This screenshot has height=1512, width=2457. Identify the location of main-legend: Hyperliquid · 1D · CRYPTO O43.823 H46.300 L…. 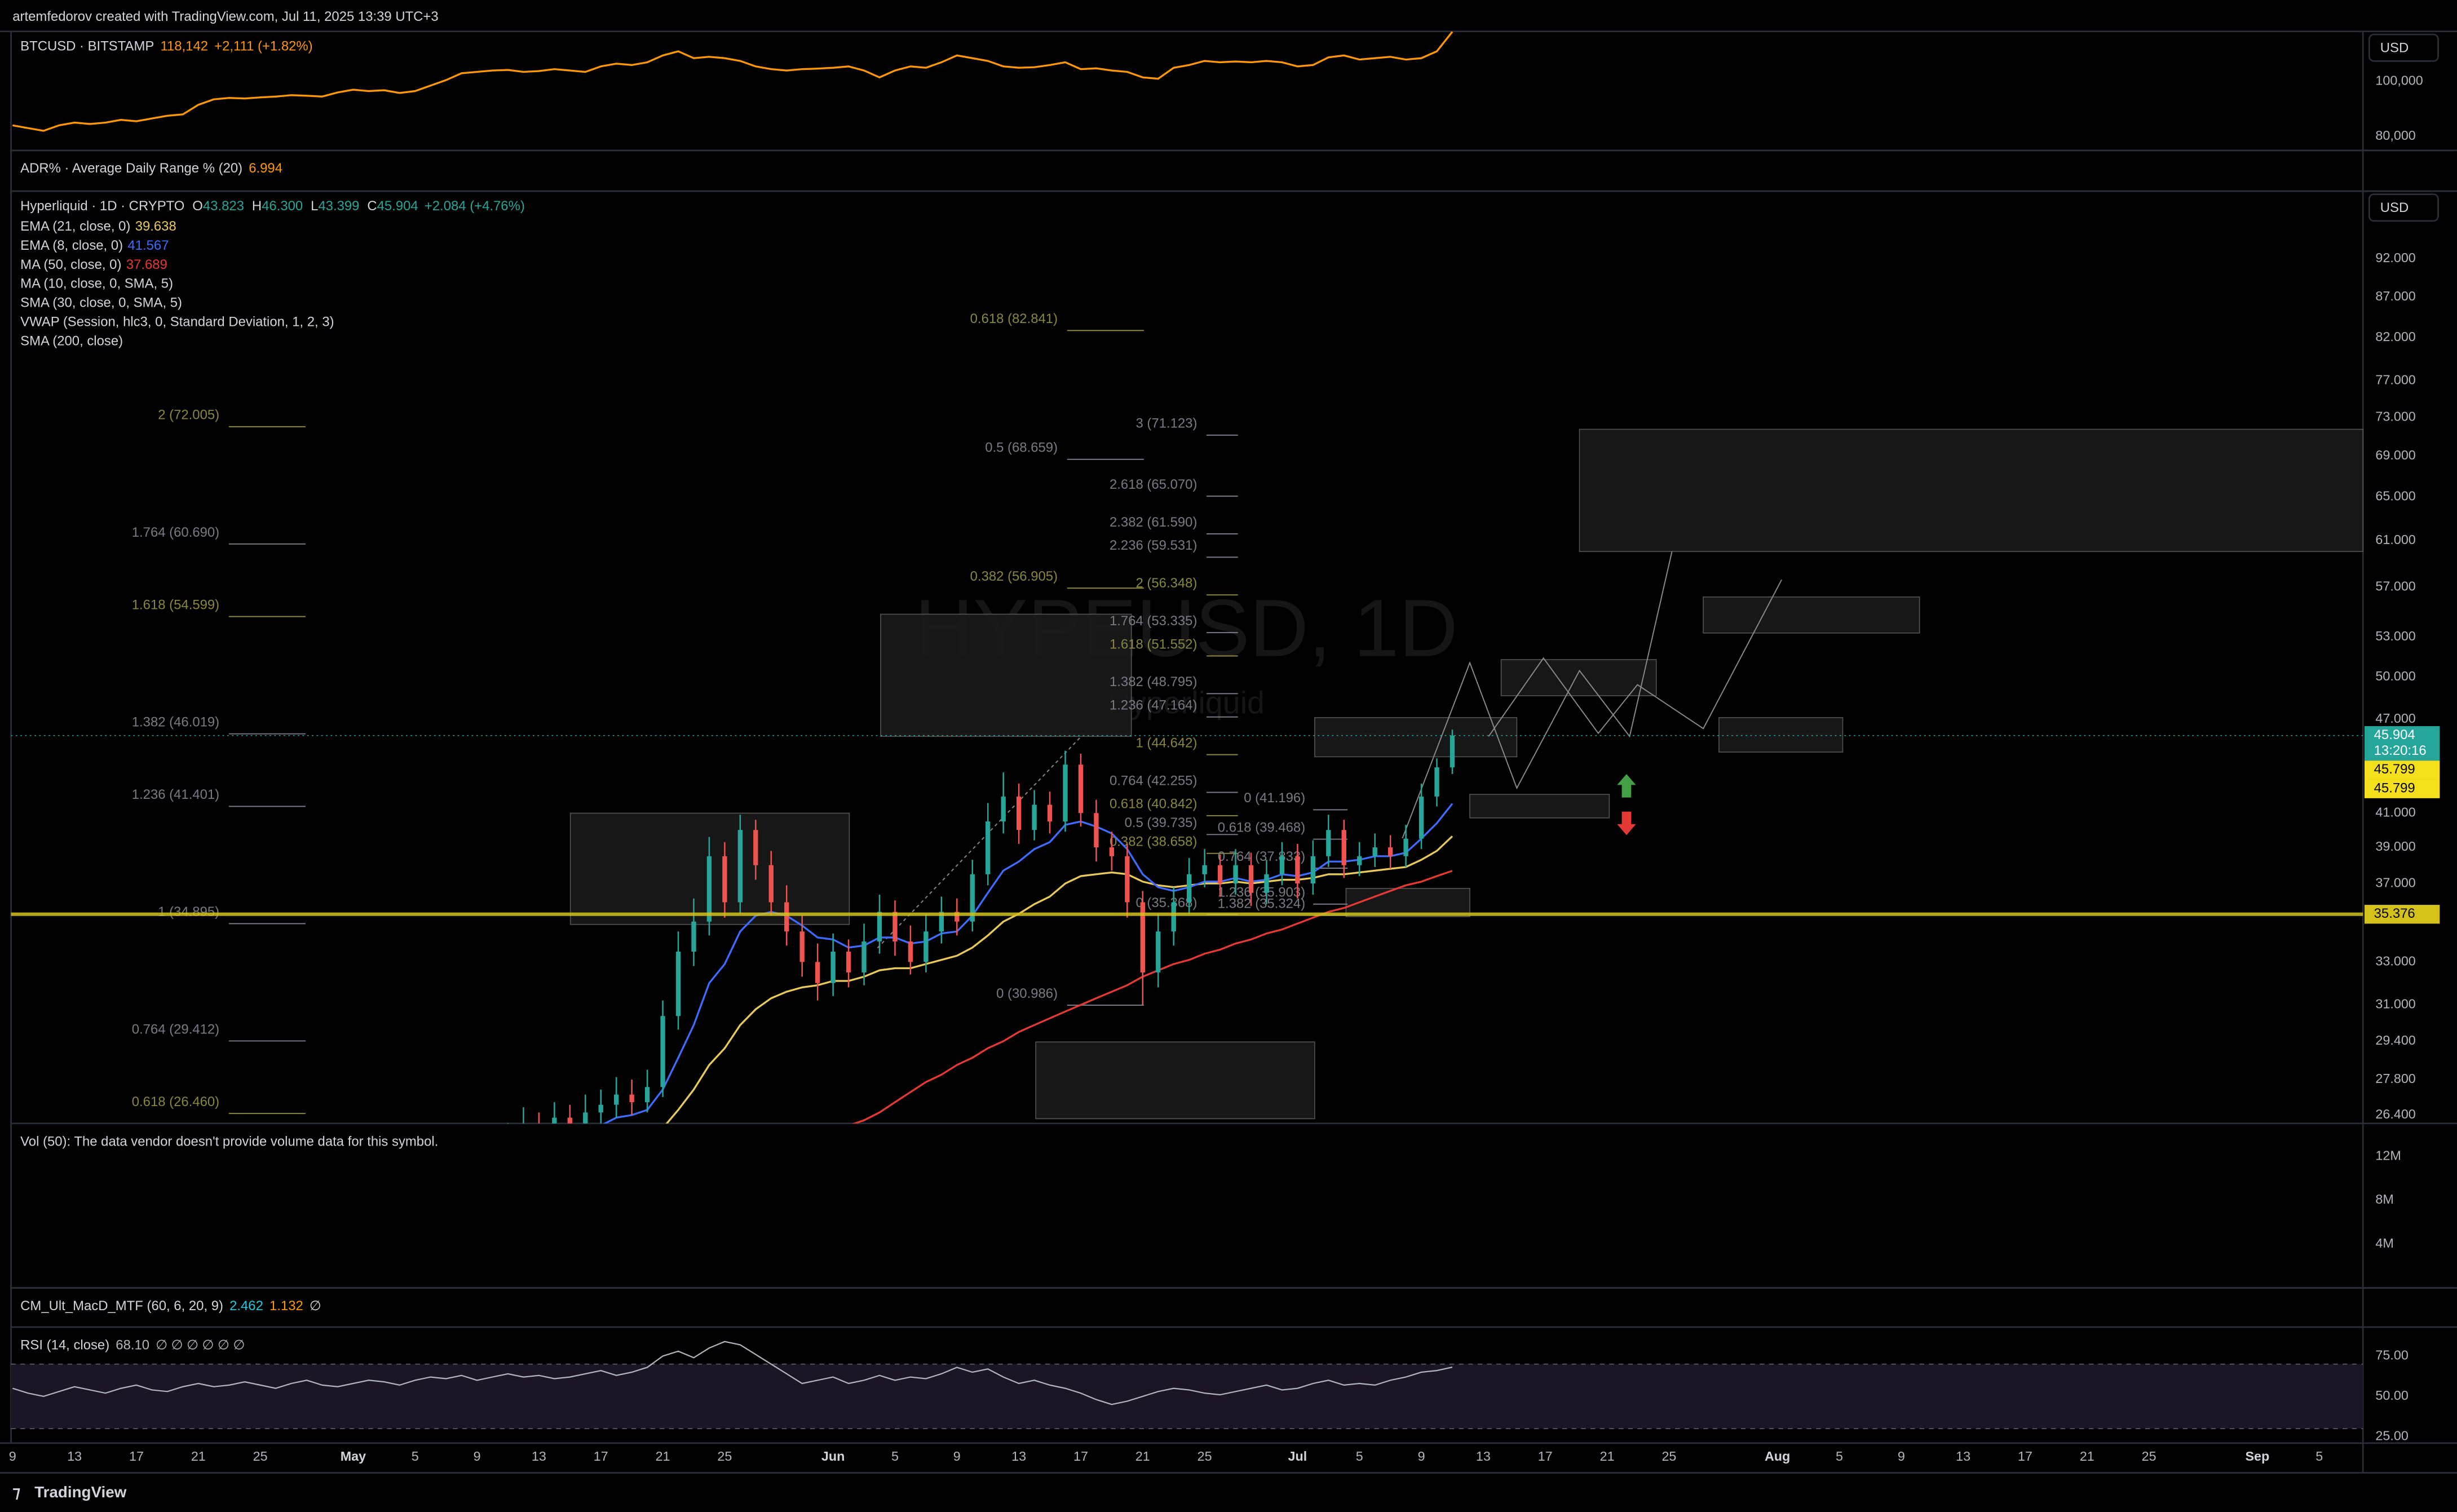
(272, 206).